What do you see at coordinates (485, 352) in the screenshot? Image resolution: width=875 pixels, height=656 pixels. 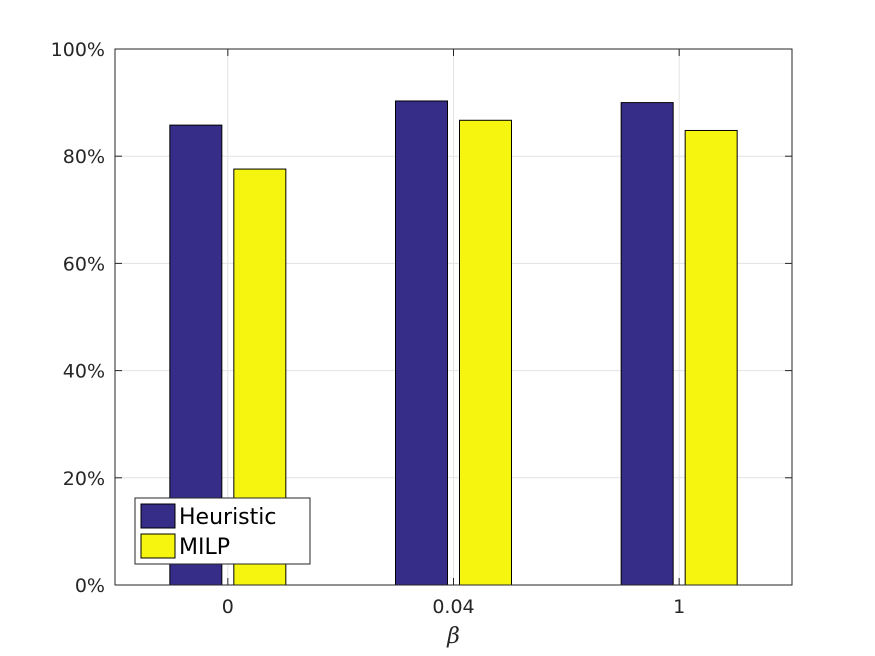 I see `bar-milp-0.04` at bounding box center [485, 352].